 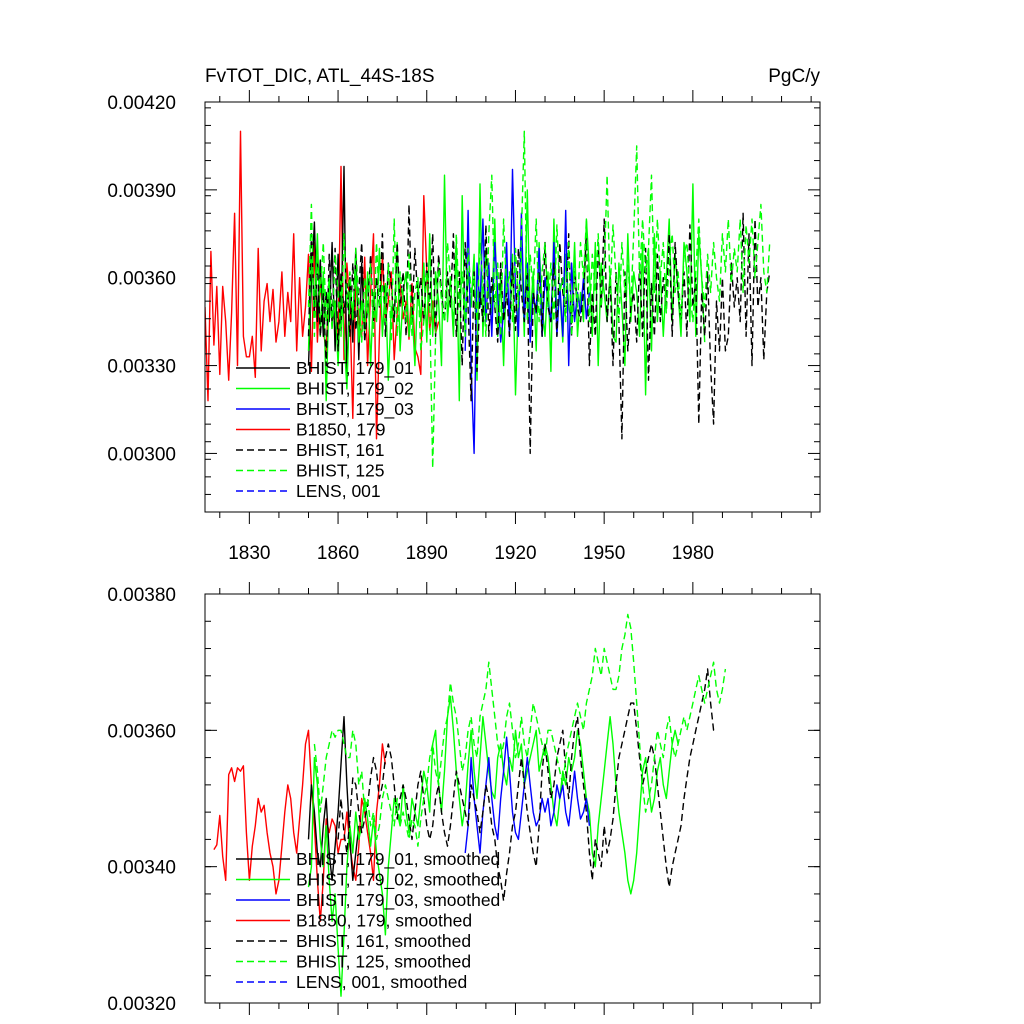 What do you see at coordinates (141, 367) in the screenshot?
I see `y-tick-label: 0.00330` at bounding box center [141, 367].